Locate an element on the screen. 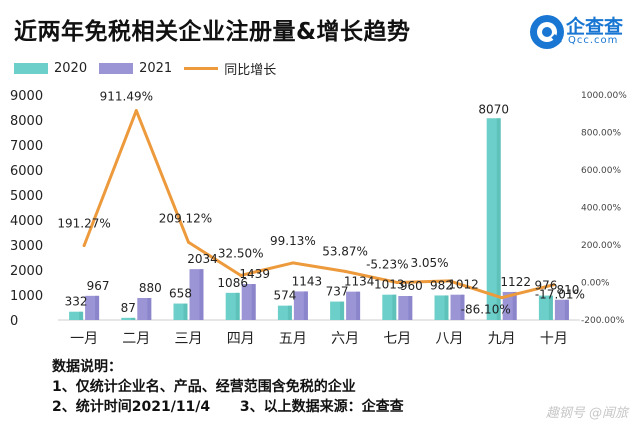 The image size is (640, 429). label-growth: 191.27% is located at coordinates (83, 224).